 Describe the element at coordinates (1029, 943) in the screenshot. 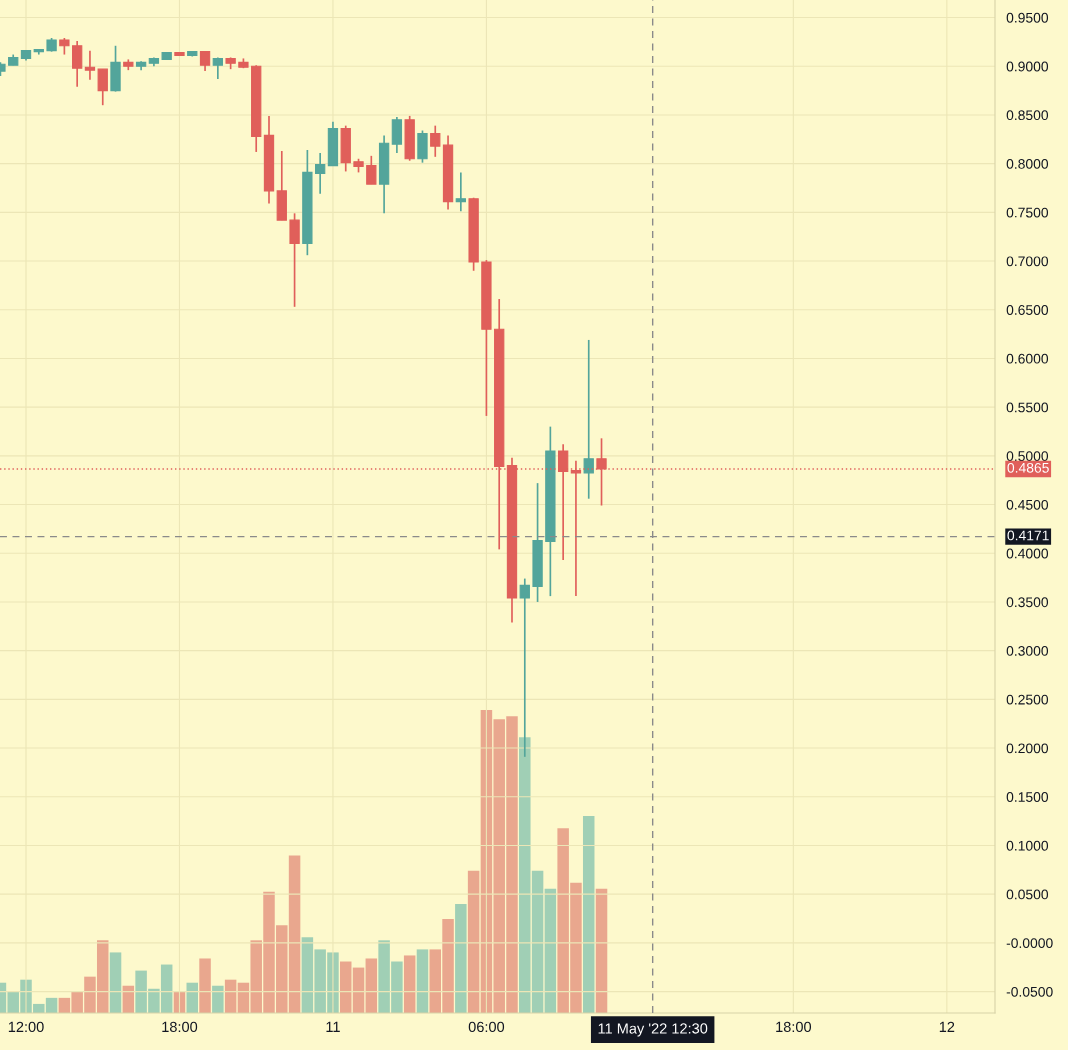

I see `y-tick-label: -0.0000` at that location.